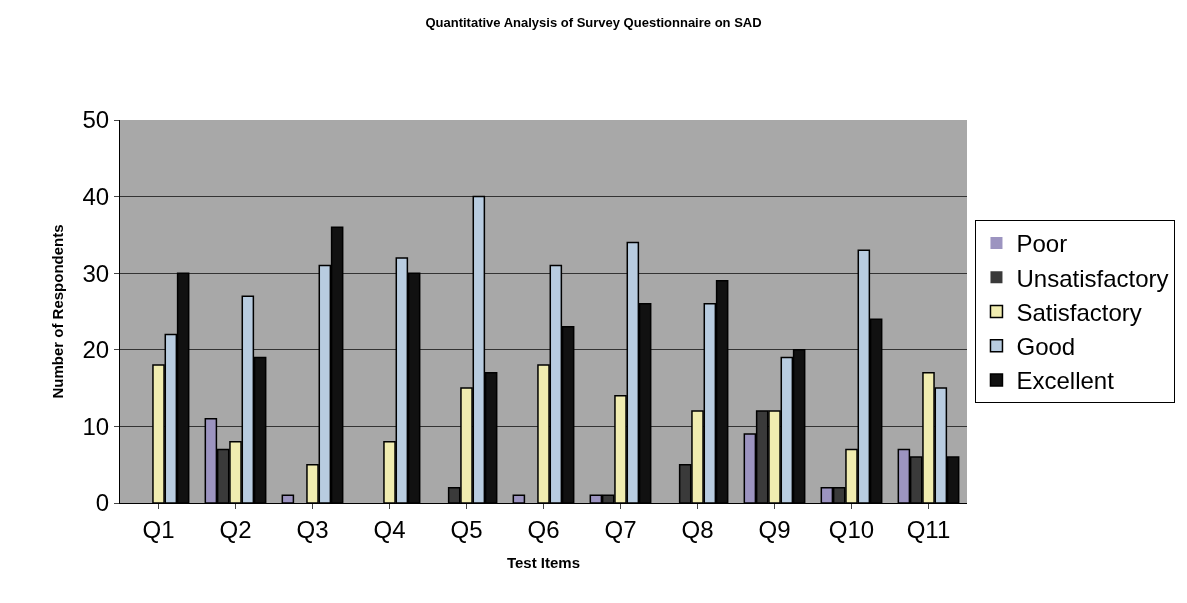 The image size is (1187, 603). What do you see at coordinates (158, 529) in the screenshot?
I see `x-tick-label: Q1` at bounding box center [158, 529].